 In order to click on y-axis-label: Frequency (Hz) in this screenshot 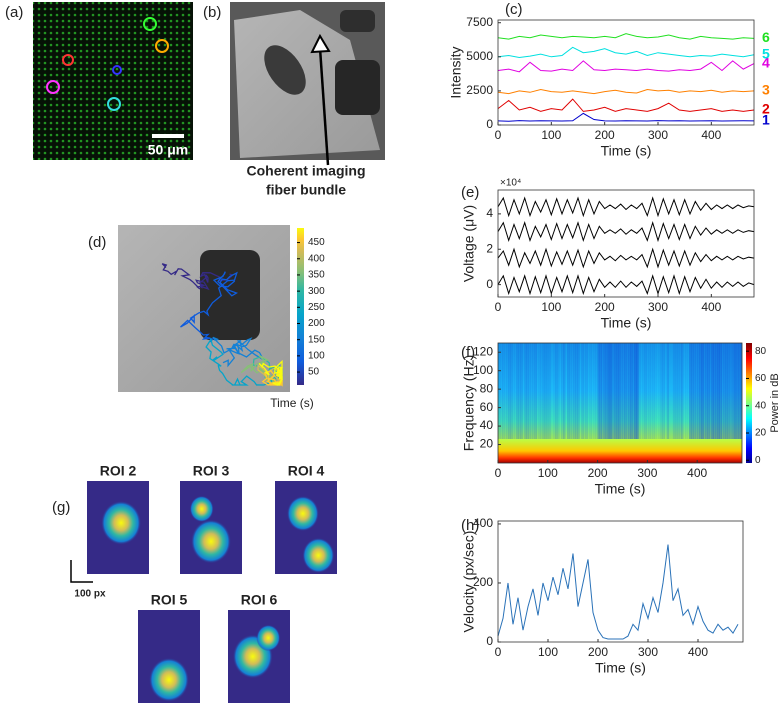, I will do `click(469, 403)`.